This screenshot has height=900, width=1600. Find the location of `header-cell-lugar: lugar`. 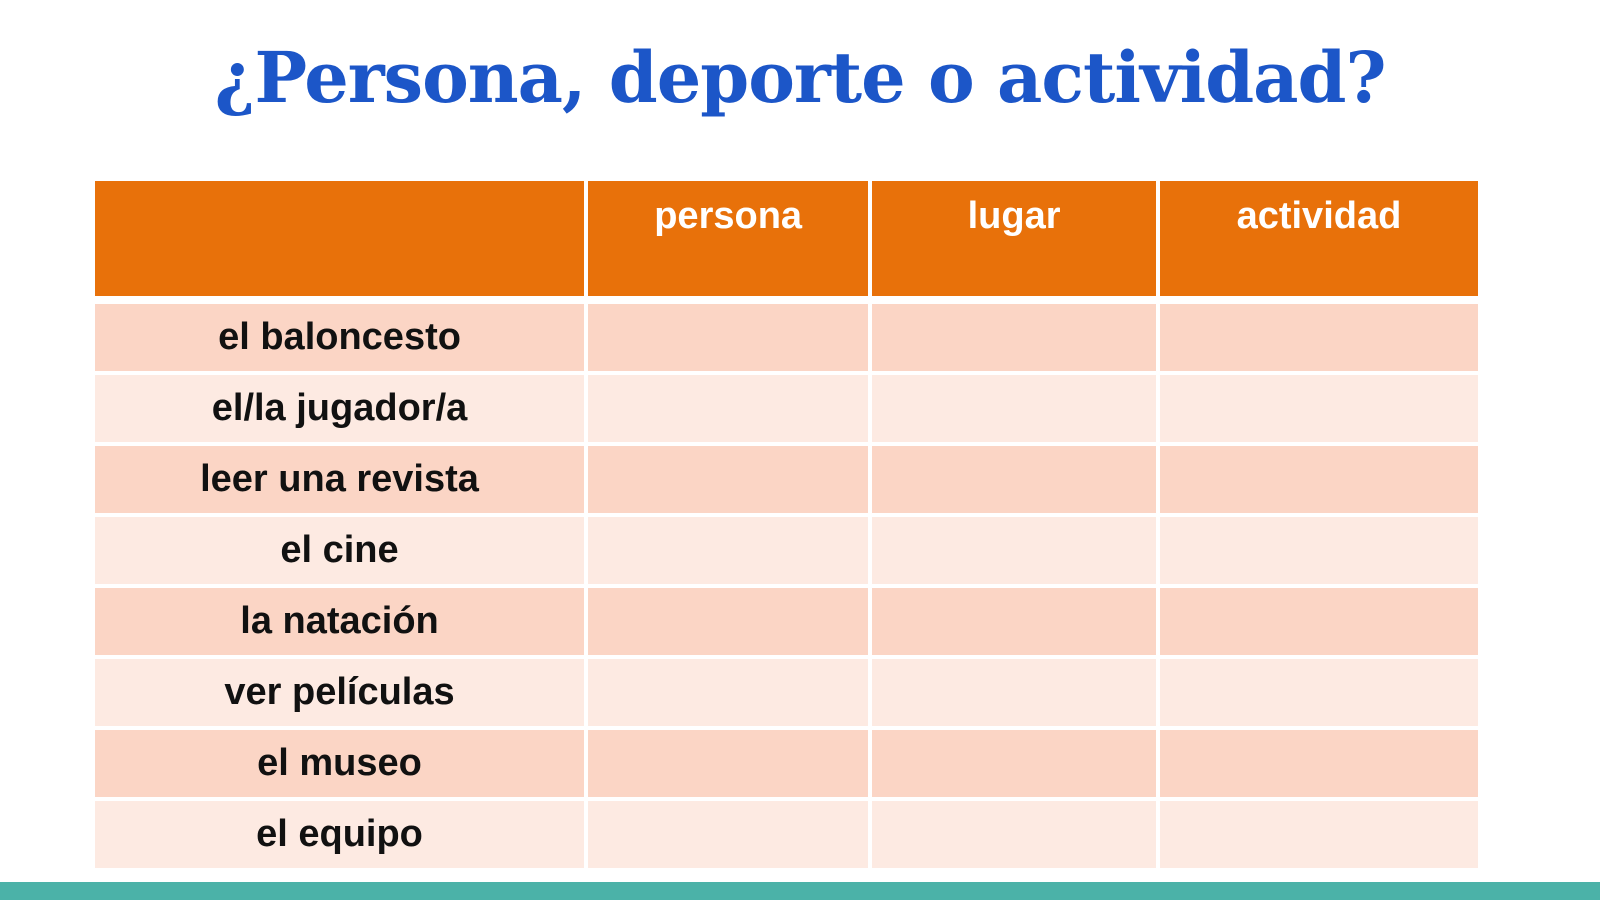

header-cell-lugar: lugar is located at coordinates (1016, 242).